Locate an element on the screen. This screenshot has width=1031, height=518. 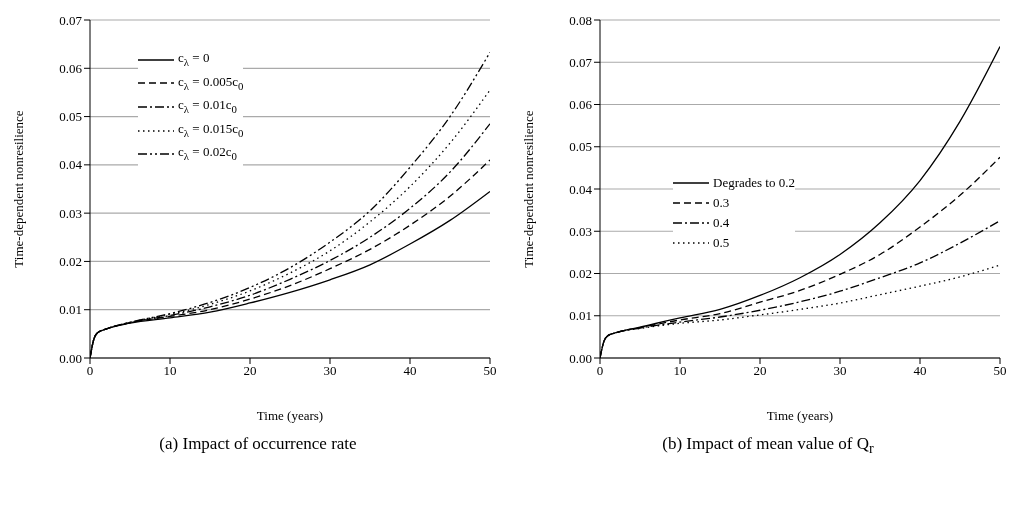
legend-label: c$_{λ}$ = 0.02c$_{0}$ is located at coordinates (207, 153).